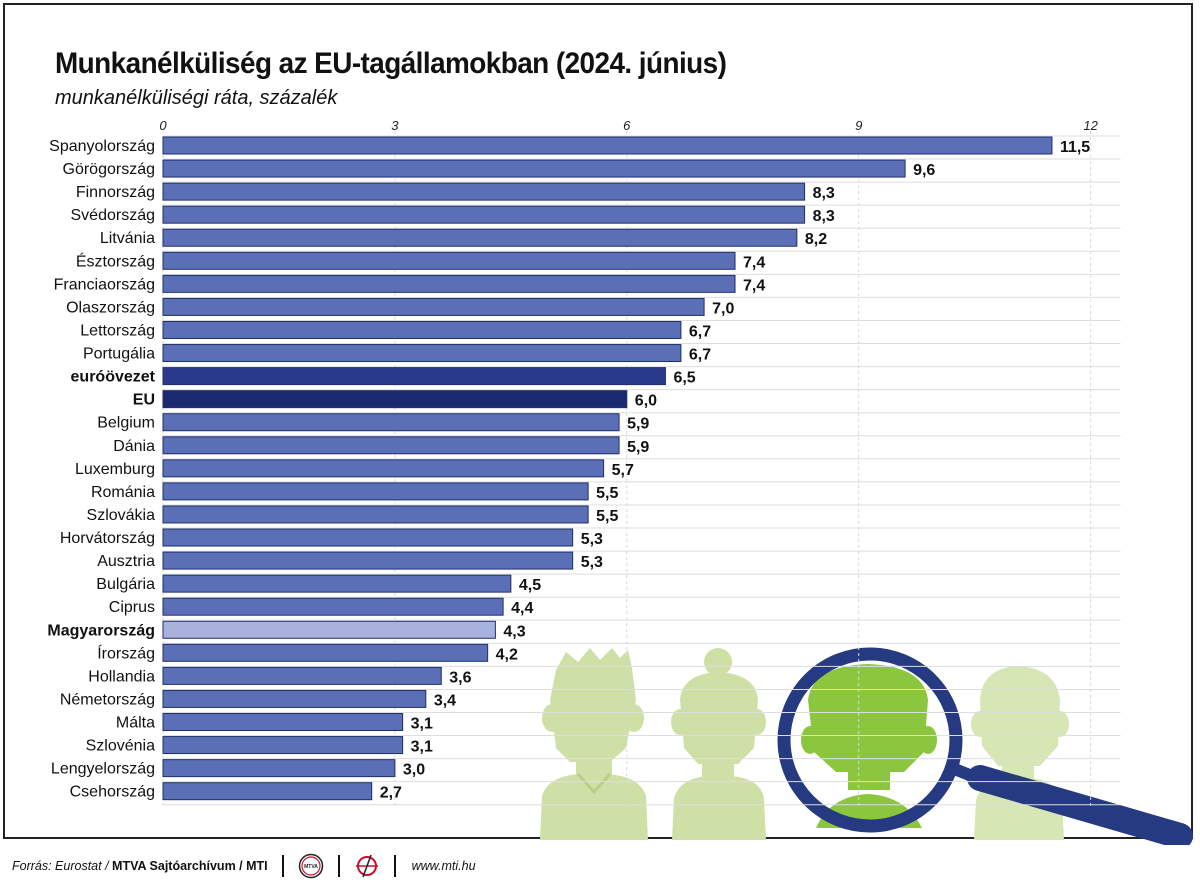 This screenshot has height=887, width=1200. Describe the element at coordinates (530, 585) in the screenshot. I see `value-label: 4,5` at that location.